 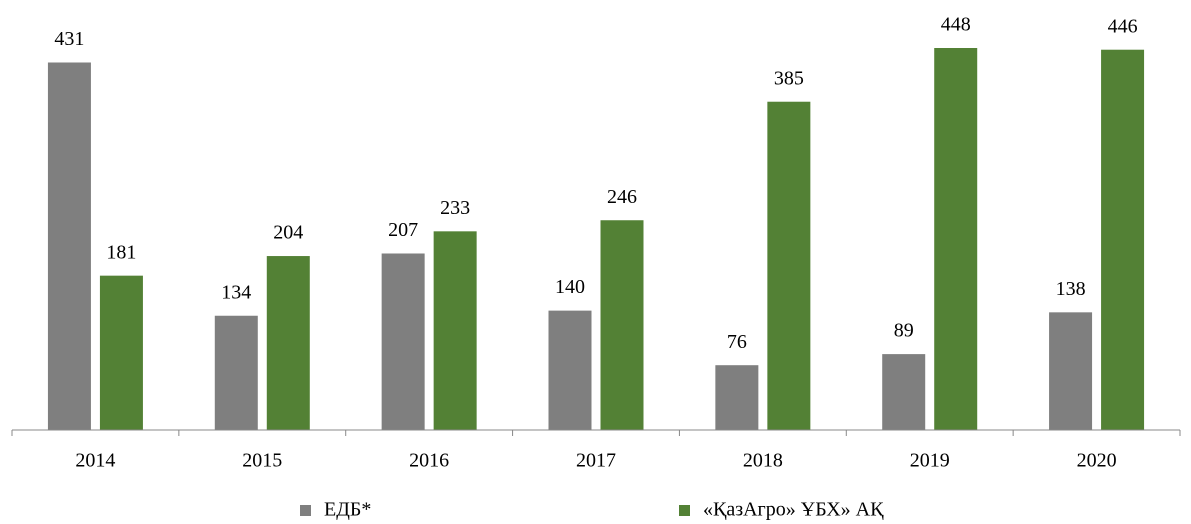 I want to click on data-label: 76, so click(x=737, y=342).